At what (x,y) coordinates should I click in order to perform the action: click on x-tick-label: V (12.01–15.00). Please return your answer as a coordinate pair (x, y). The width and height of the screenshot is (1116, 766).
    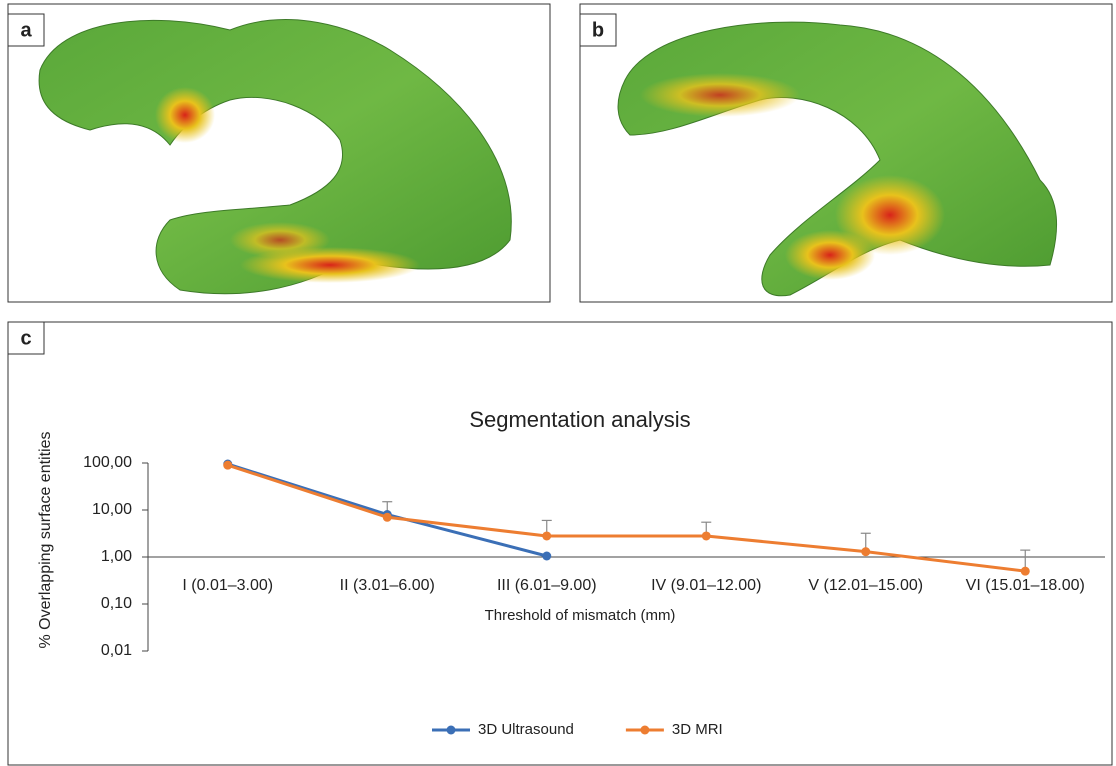
    Looking at the image, I should click on (865, 585).